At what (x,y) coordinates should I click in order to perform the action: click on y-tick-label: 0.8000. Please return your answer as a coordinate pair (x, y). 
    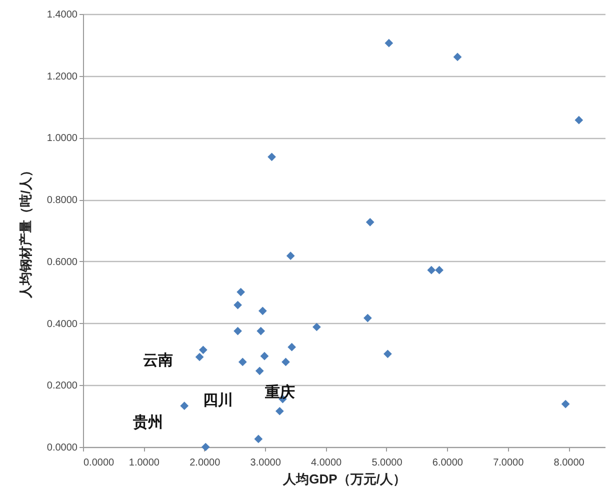
    Looking at the image, I should click on (62, 200).